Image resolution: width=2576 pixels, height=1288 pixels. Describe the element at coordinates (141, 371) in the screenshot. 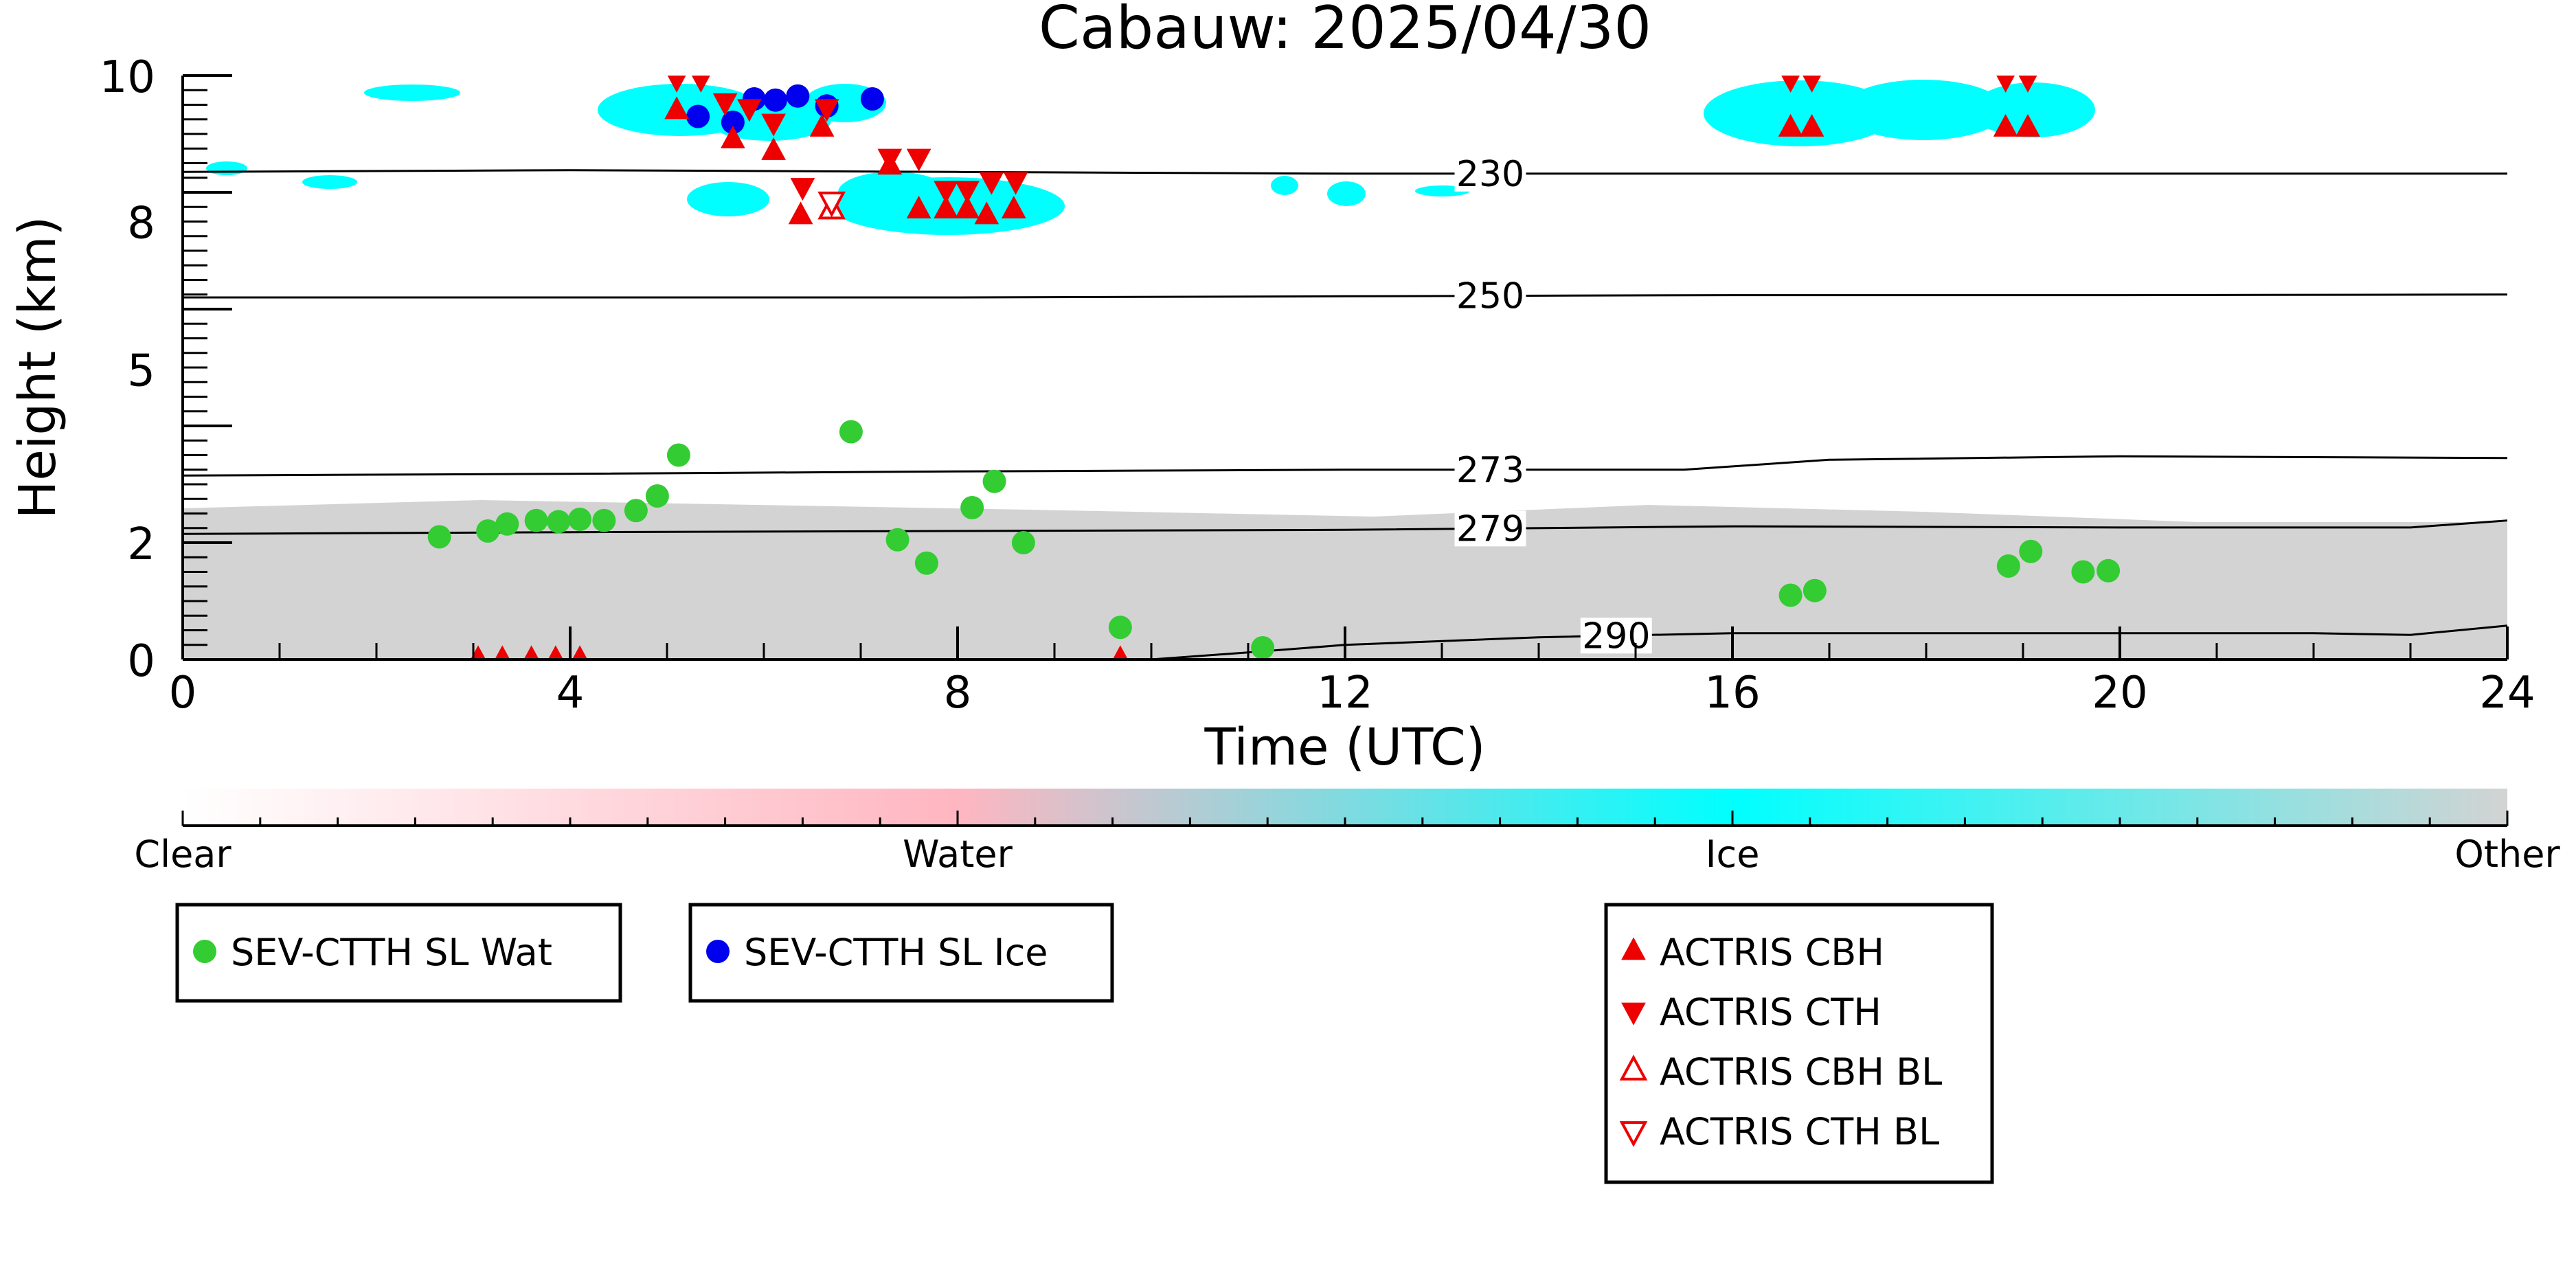

I see `y-tick-label: 5` at that location.